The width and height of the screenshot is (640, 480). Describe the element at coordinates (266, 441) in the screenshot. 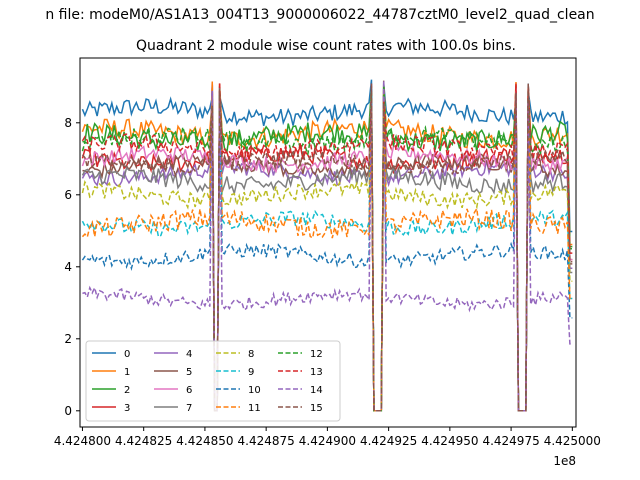

I see `x-tick-label: 4.424875` at that location.